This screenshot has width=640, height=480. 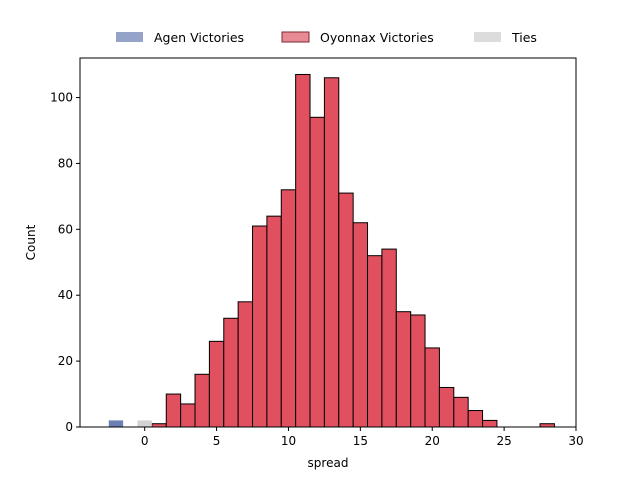 What do you see at coordinates (145, 441) in the screenshot?
I see `x-tick-label: 0` at bounding box center [145, 441].